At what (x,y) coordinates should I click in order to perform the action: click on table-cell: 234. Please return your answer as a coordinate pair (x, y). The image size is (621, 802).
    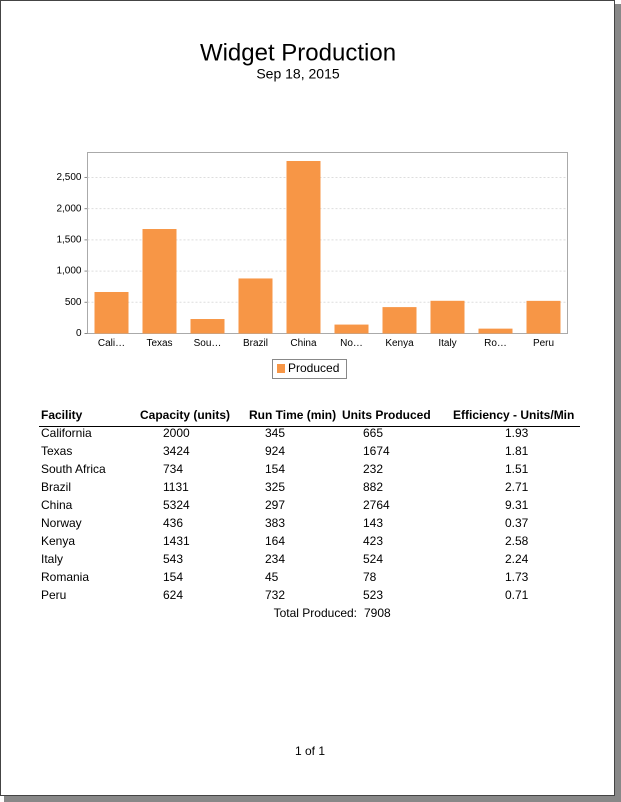
    Looking at the image, I should click on (275, 559).